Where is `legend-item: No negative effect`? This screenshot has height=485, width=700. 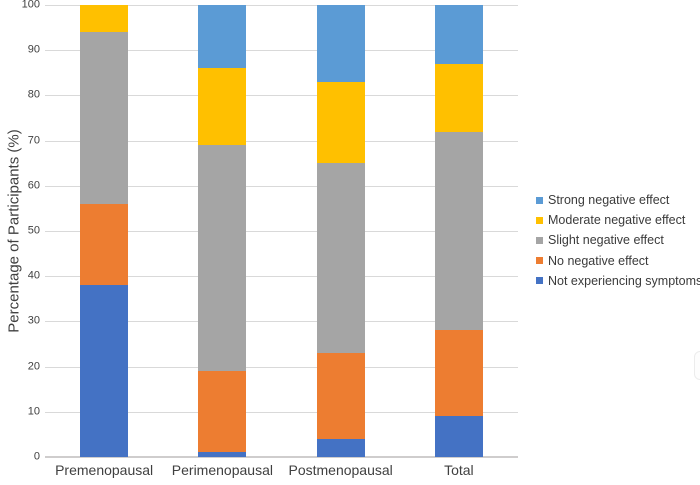 legend-item: No negative effect is located at coordinates (618, 261).